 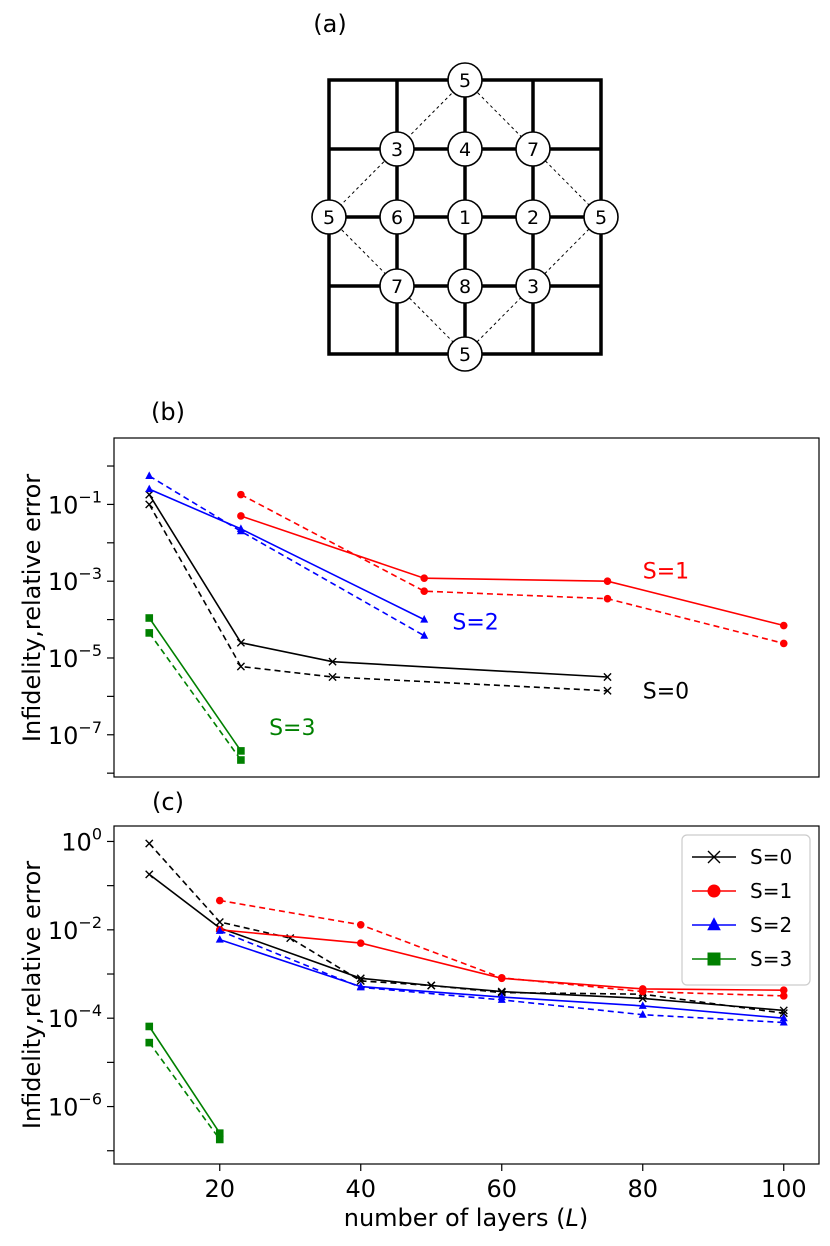 I want to click on series-S=1-dashed, so click(x=512, y=569).